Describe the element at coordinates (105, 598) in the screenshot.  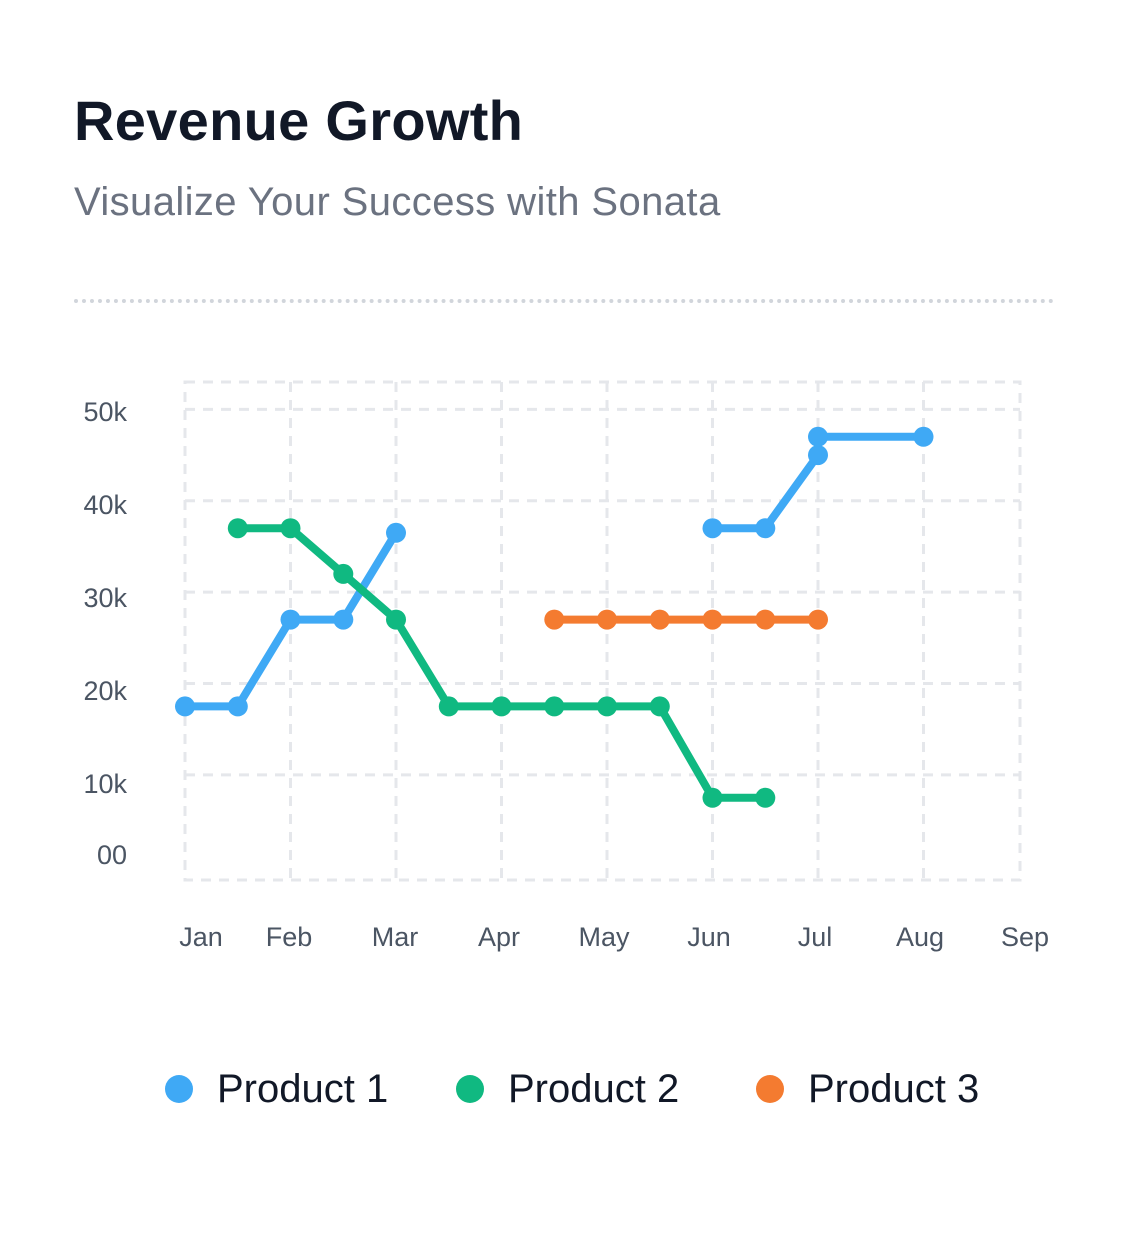
I see `y-tick-label: 30k` at that location.